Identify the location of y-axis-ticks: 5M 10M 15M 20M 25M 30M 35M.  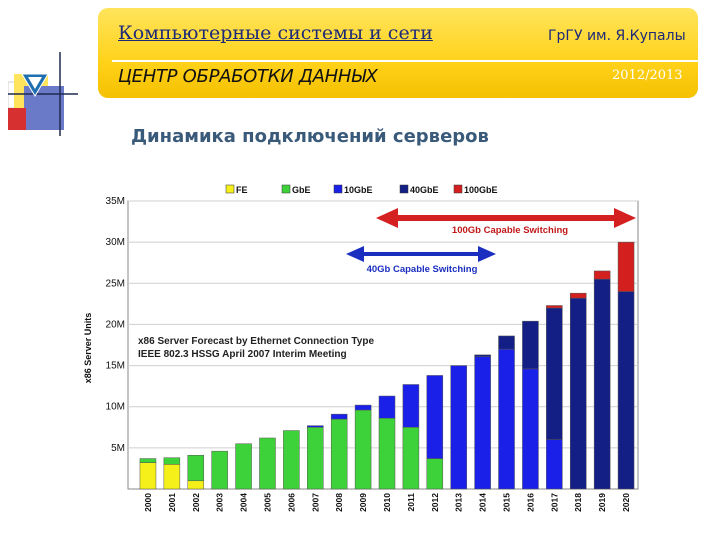
(115, 325).